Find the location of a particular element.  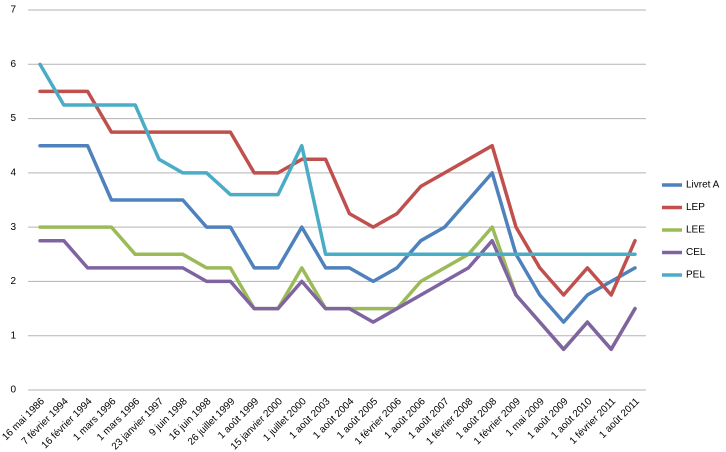

legend-label: Livret A is located at coordinates (703, 185).